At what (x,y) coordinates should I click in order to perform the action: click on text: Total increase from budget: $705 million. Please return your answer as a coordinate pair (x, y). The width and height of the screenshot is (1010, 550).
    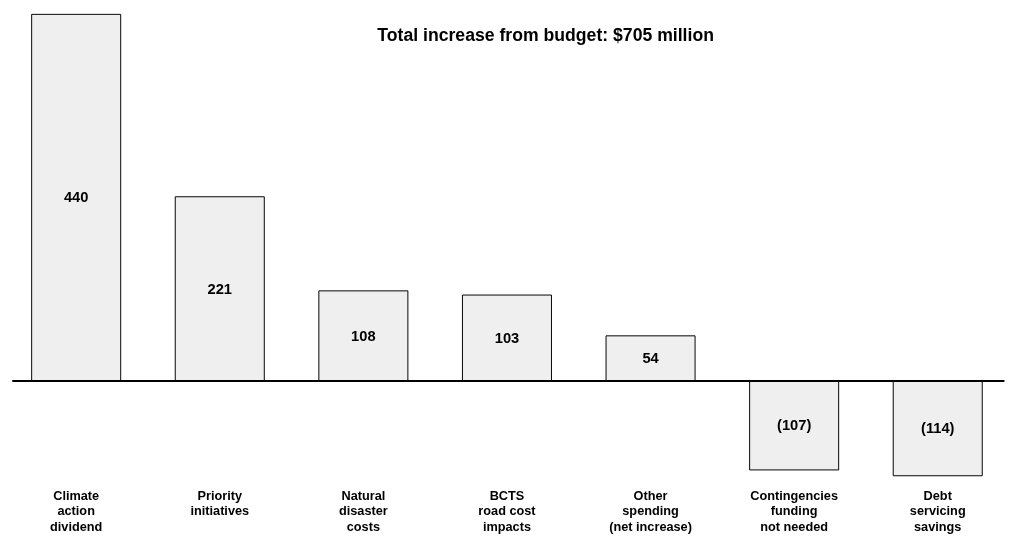
    Looking at the image, I should click on (545, 34).